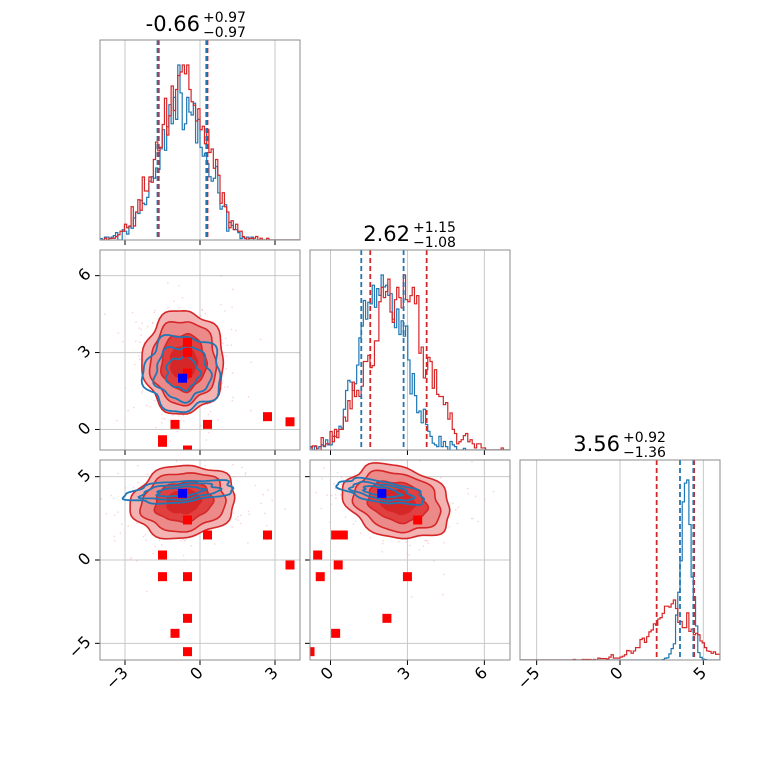 The height and width of the screenshot is (760, 760). I want to click on title-plus: +0.97, so click(224, 18).